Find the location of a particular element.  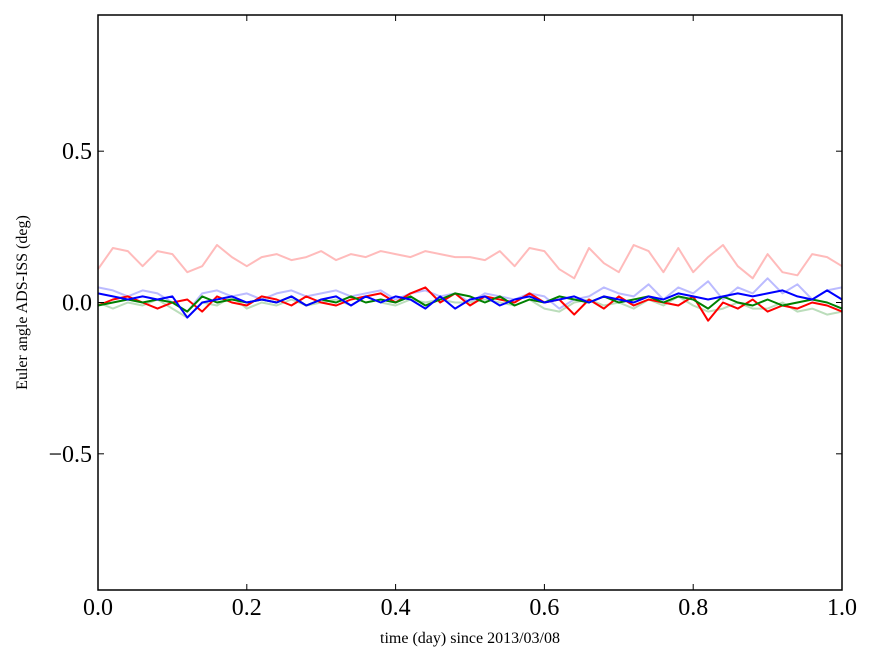

x-tick-label: 0.8 is located at coordinates (693, 608).